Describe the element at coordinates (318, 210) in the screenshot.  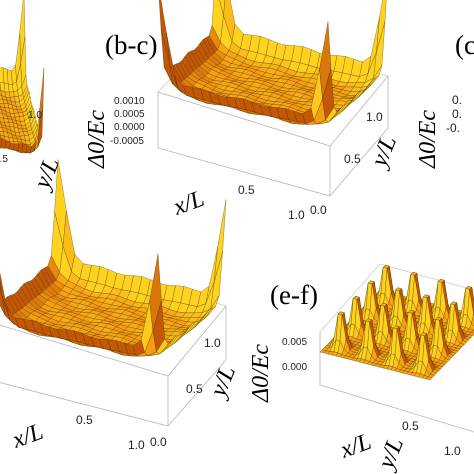
I see `panel-bc-ytick-3: 0.0` at that location.